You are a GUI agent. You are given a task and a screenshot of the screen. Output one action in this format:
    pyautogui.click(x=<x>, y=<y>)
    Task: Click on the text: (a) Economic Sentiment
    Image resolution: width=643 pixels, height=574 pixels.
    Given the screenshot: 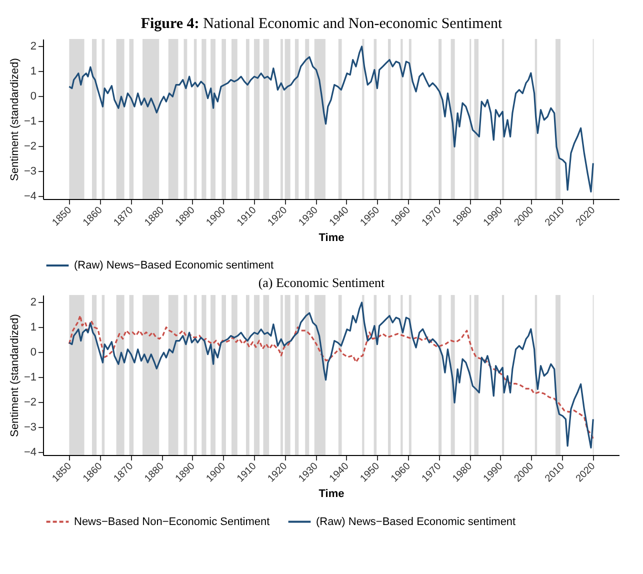 What is the action you would take?
    pyautogui.click(x=321, y=283)
    